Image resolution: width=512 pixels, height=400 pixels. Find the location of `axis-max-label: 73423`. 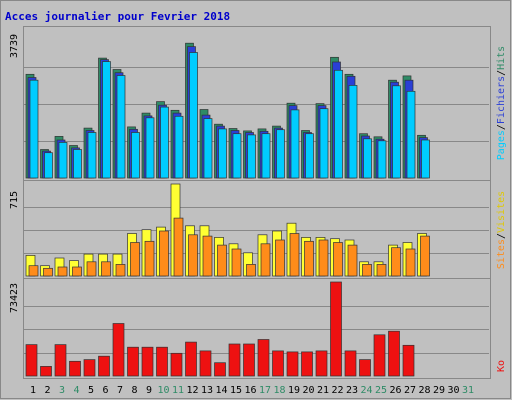

axis-max-label: 73423 is located at coordinates (14, 298).